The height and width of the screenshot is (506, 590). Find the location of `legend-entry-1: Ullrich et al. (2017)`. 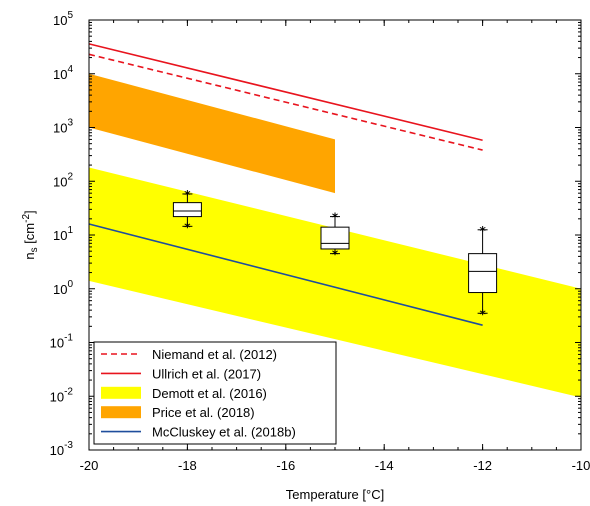

legend-entry-1: Ullrich et al. (2017) is located at coordinates (181, 373).